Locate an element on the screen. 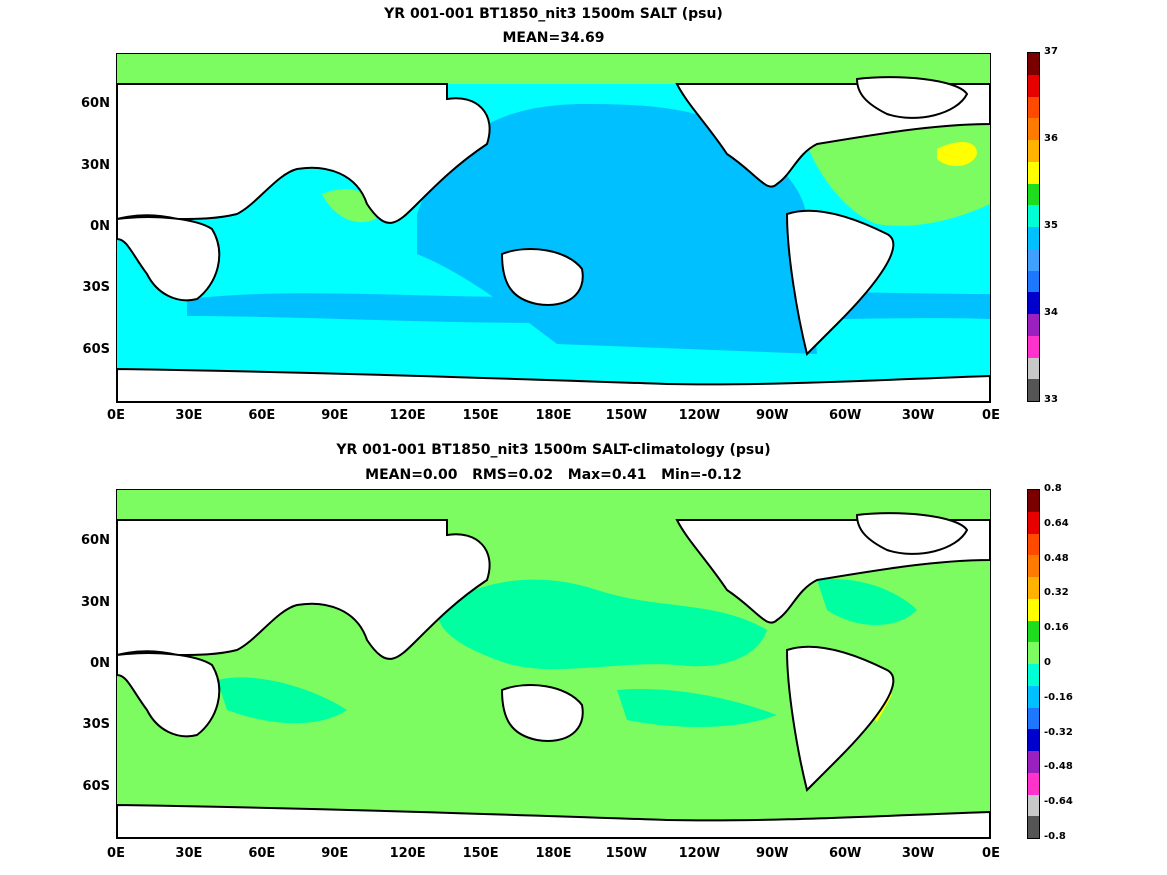  panel2-lon-label: 30W is located at coordinates (918, 853).